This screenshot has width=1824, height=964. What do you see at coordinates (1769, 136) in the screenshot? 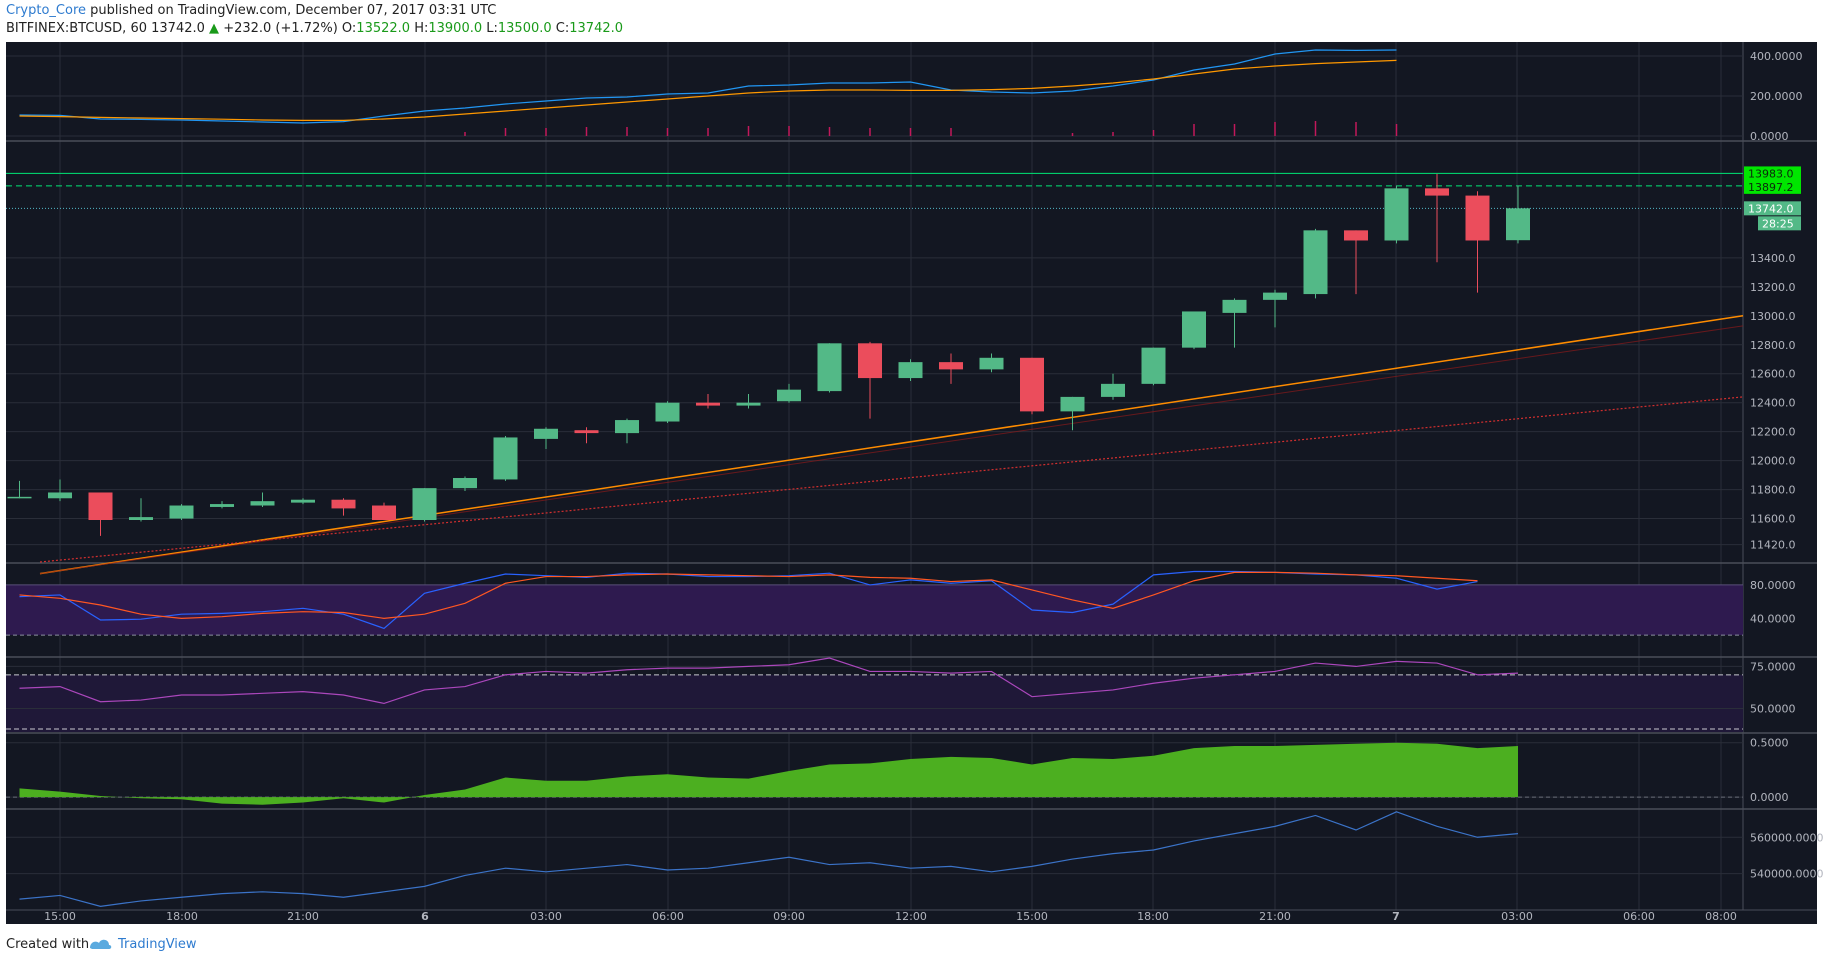
I see `vol-pane-tick-label: 0.0000` at bounding box center [1769, 136].